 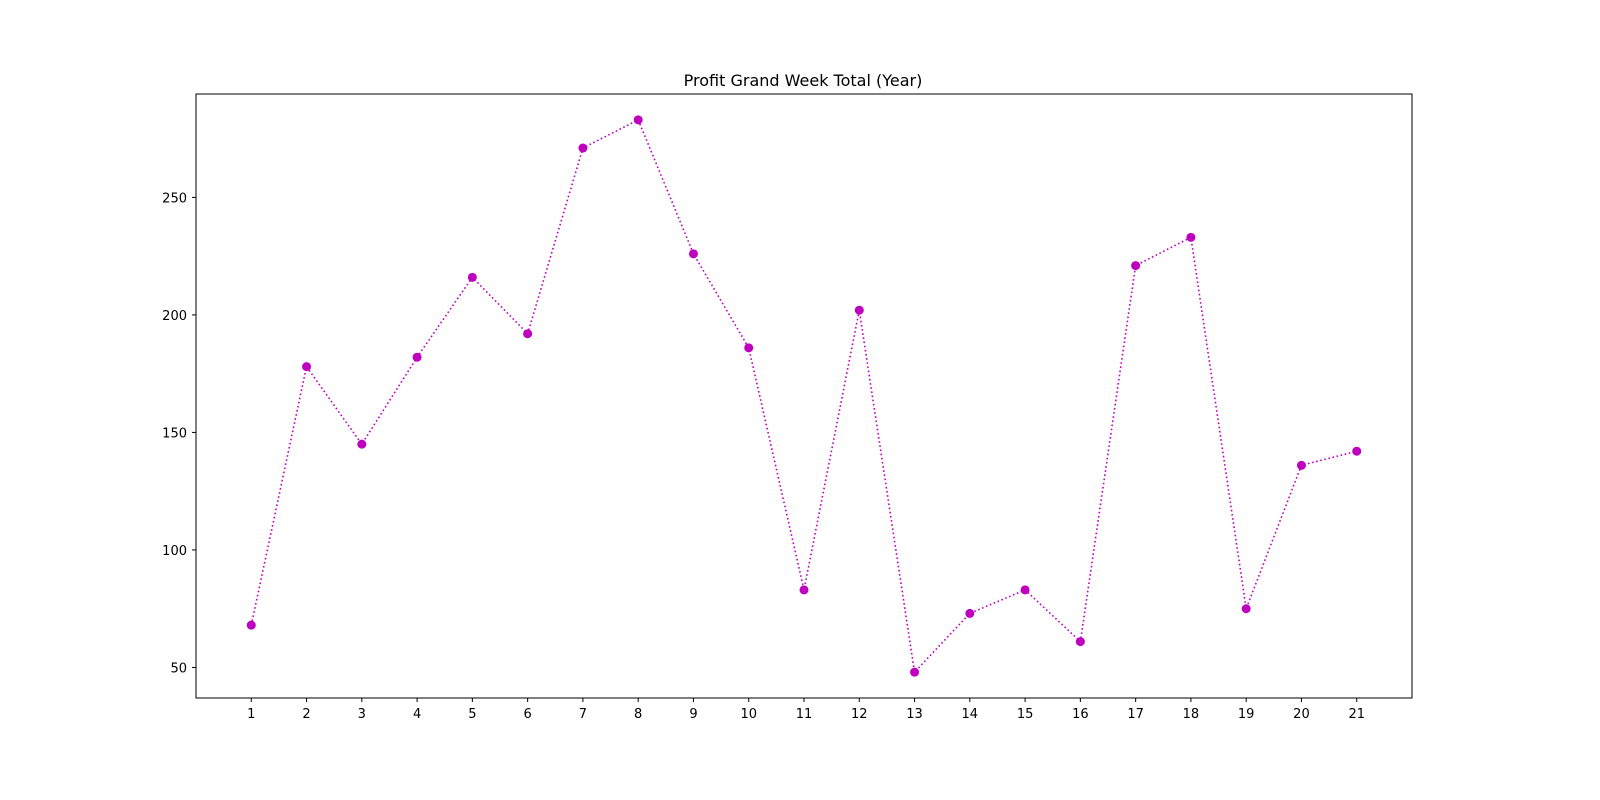 I want to click on x-tick-label: 7, so click(x=583, y=714).